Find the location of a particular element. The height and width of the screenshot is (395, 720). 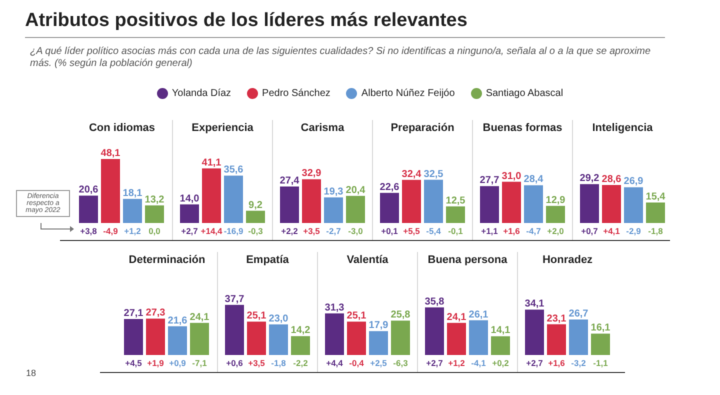

text: -2,2 is located at coordinates (300, 363).